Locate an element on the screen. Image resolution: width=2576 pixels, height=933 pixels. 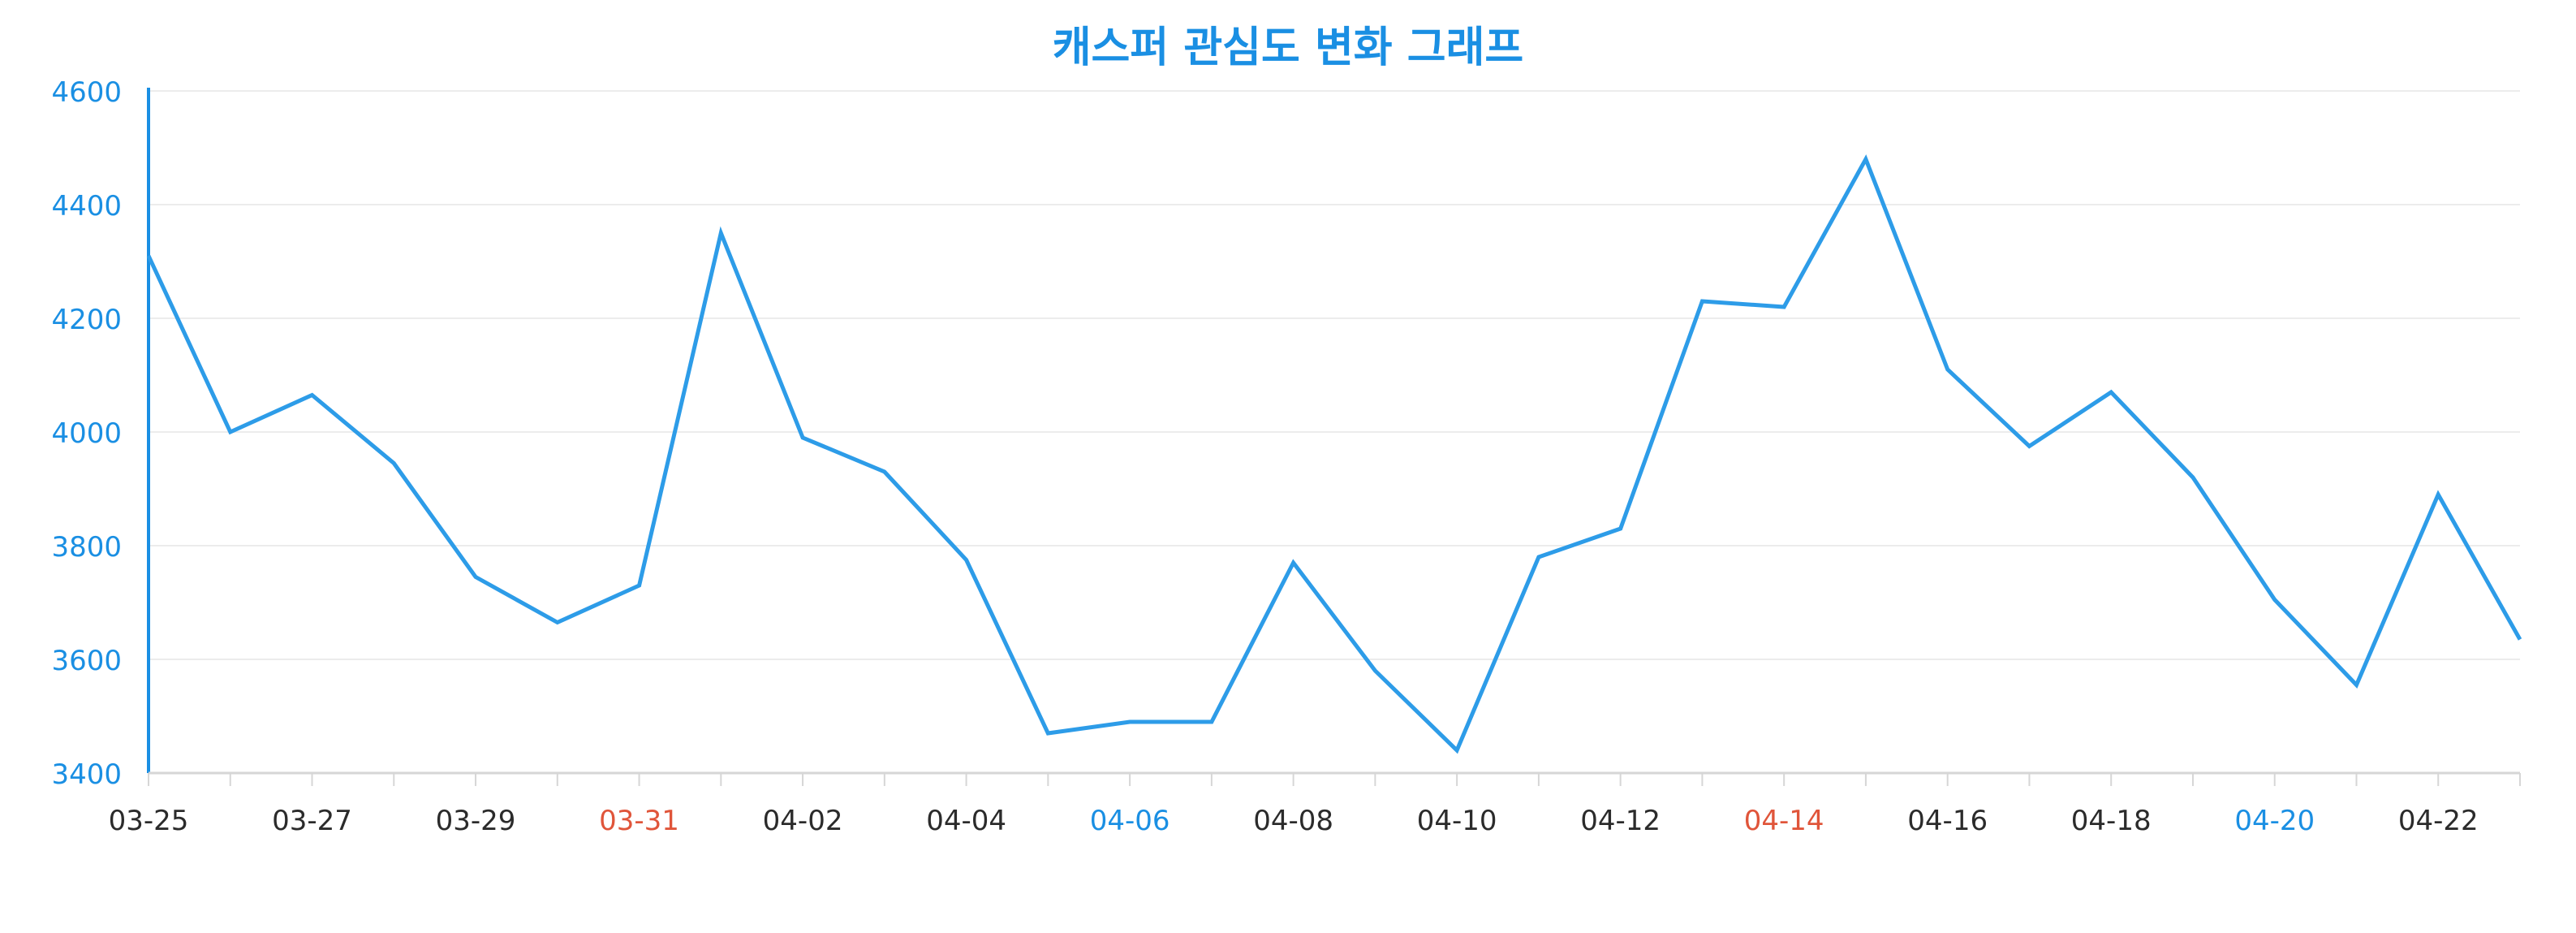
x-tick-label: 03-27 is located at coordinates (312, 821).